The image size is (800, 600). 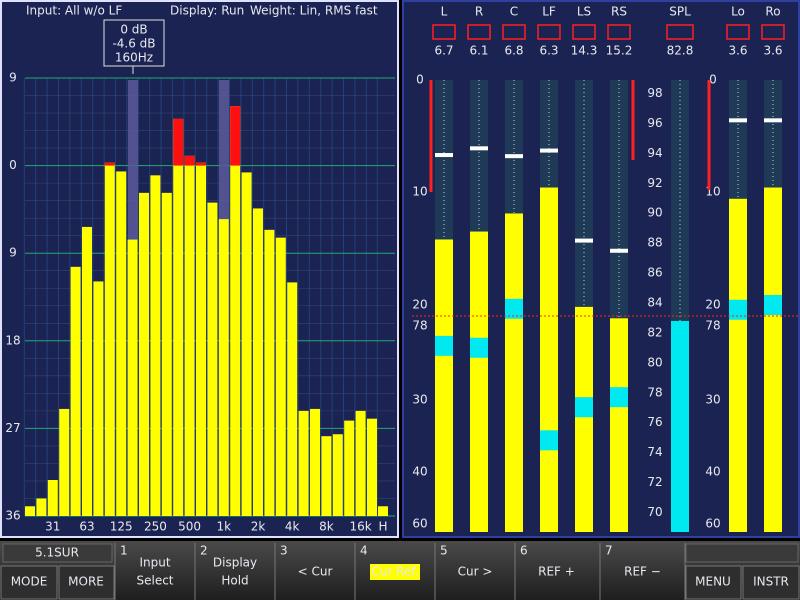 I want to click on header-weight: Weight: Lin, RMS fast, so click(x=314, y=11).